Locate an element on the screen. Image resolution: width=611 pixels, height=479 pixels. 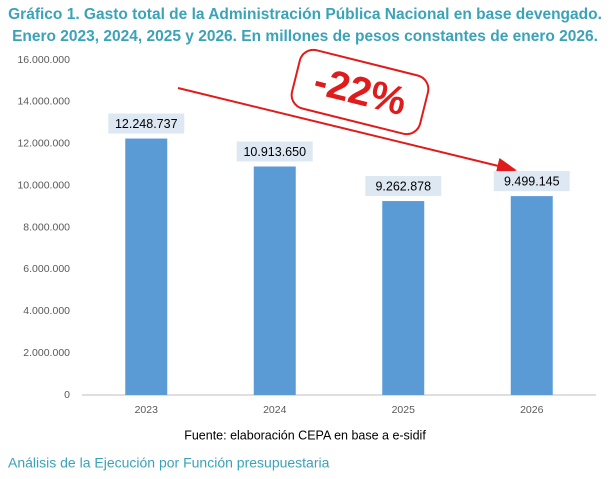
value-label: 10.913.650 is located at coordinates (274, 152).